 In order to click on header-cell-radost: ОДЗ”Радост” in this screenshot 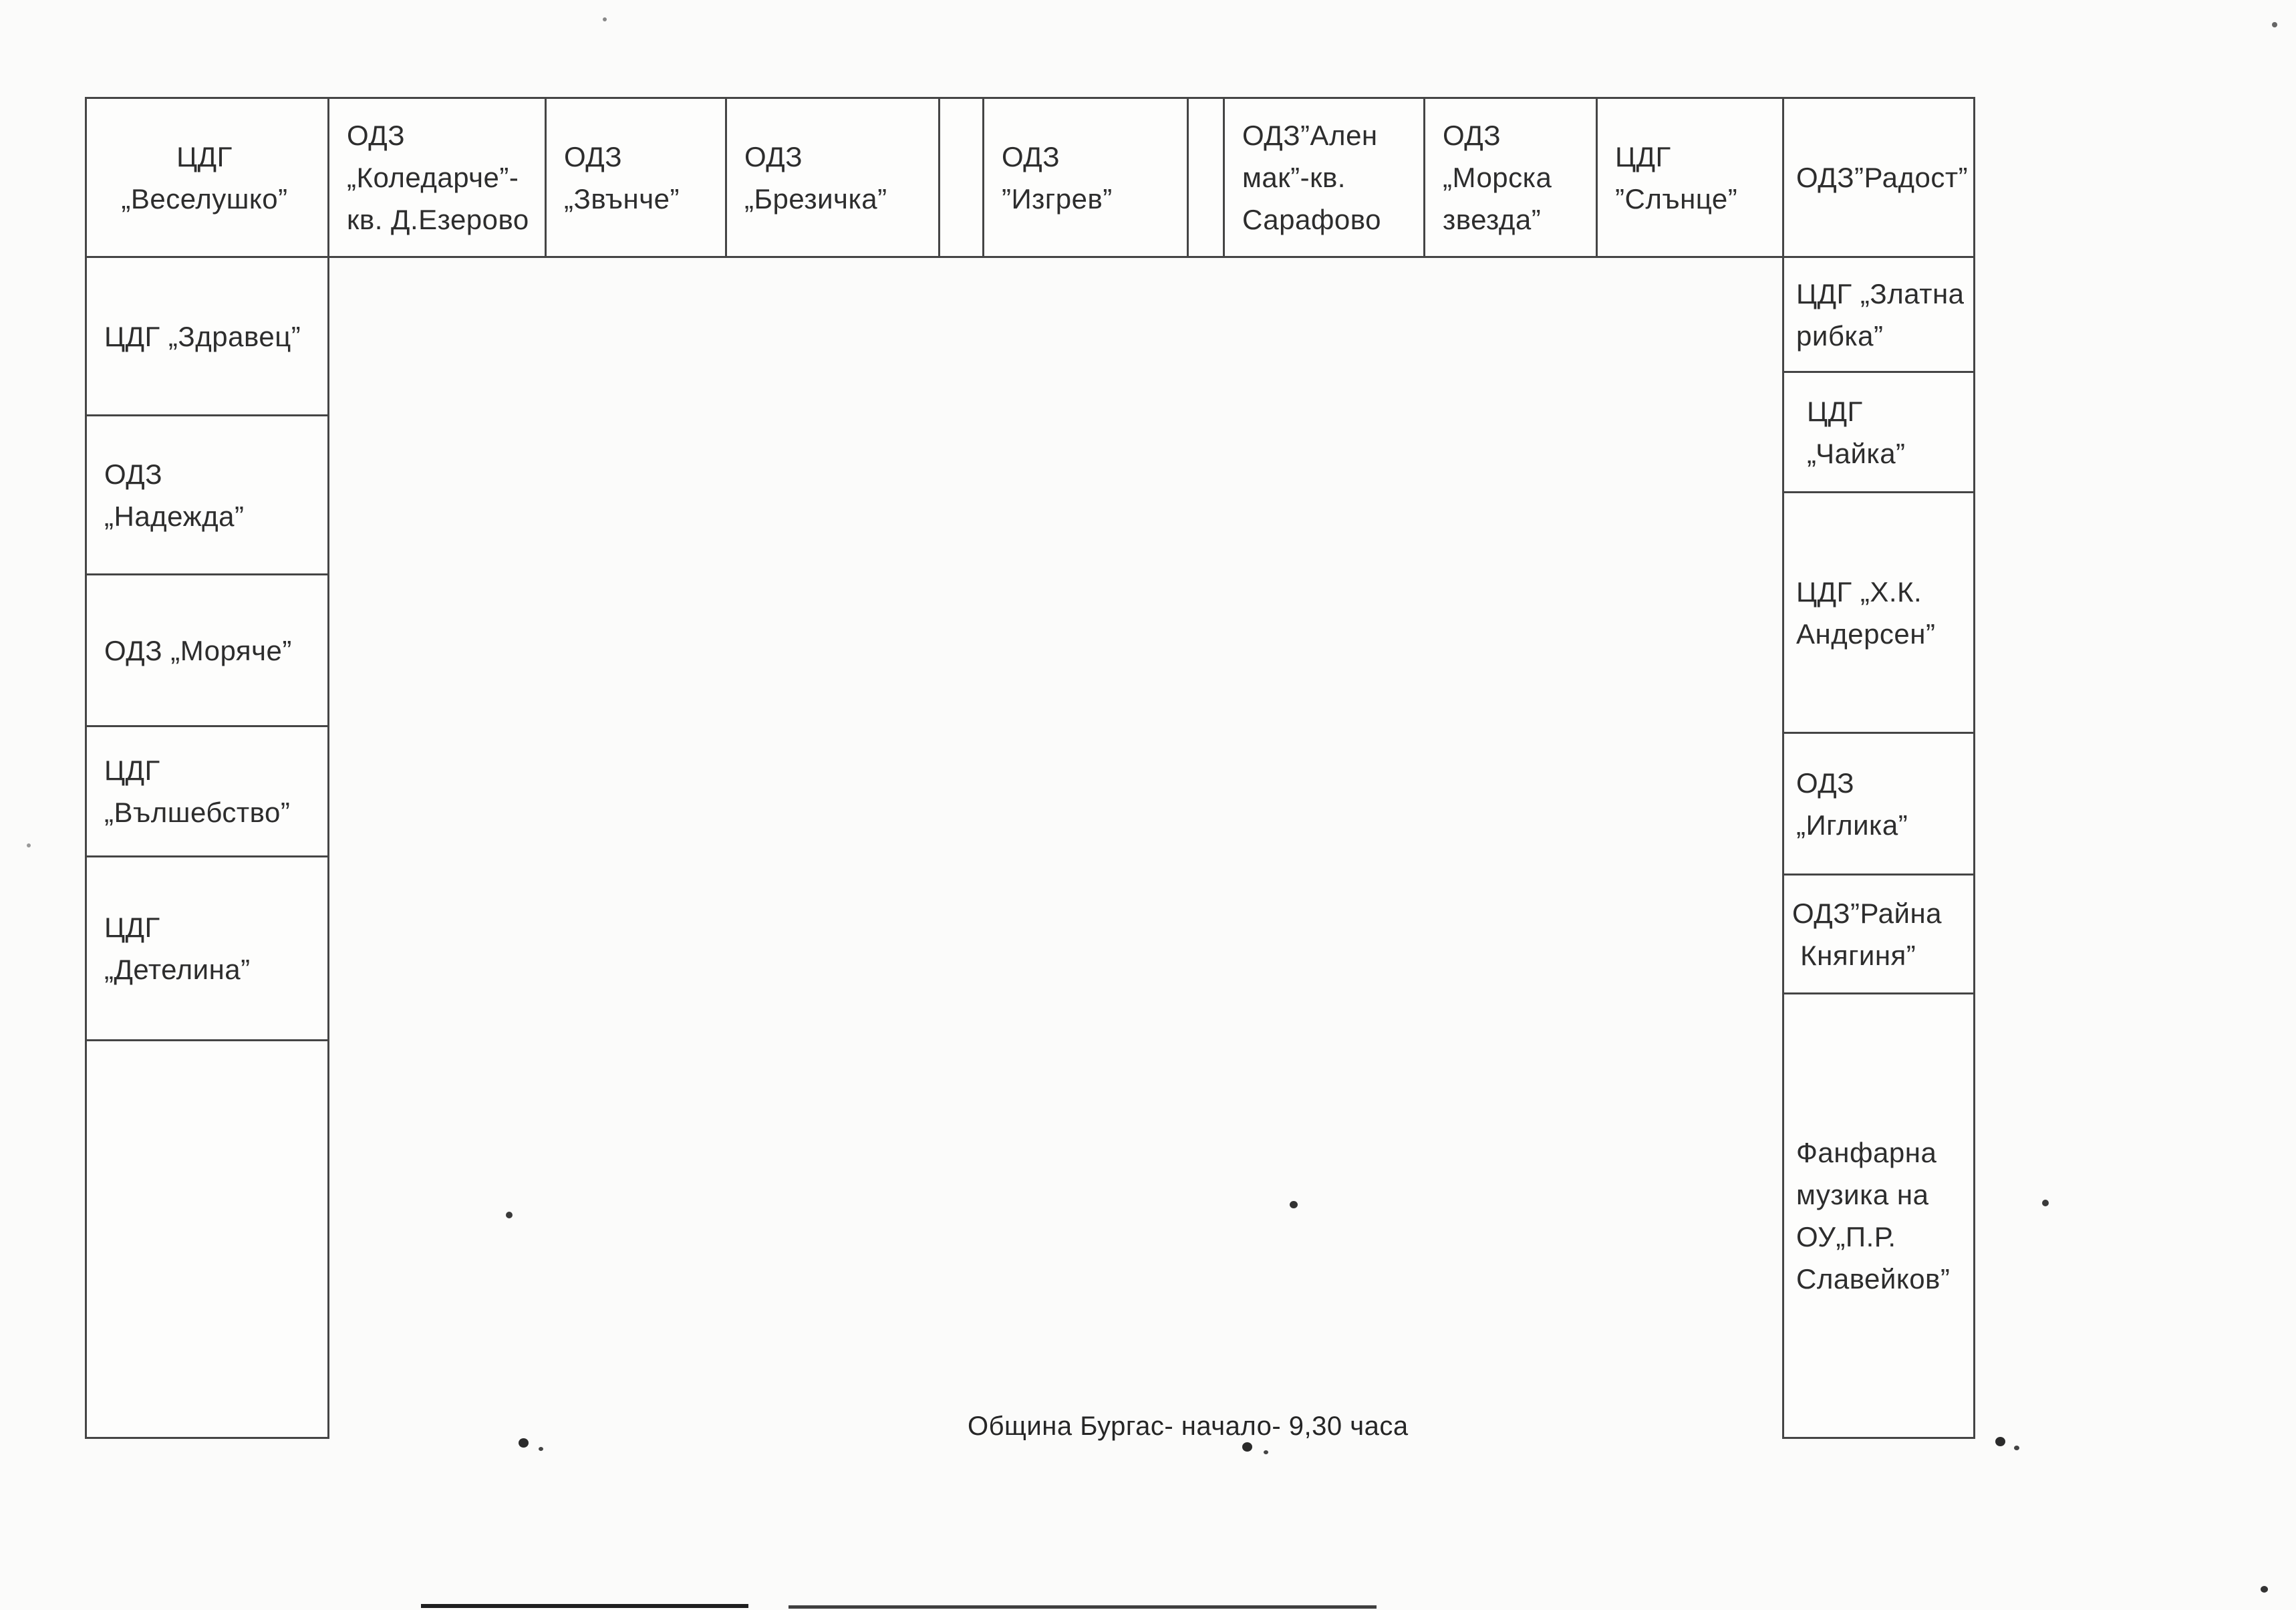, I will do `click(1879, 177)`.